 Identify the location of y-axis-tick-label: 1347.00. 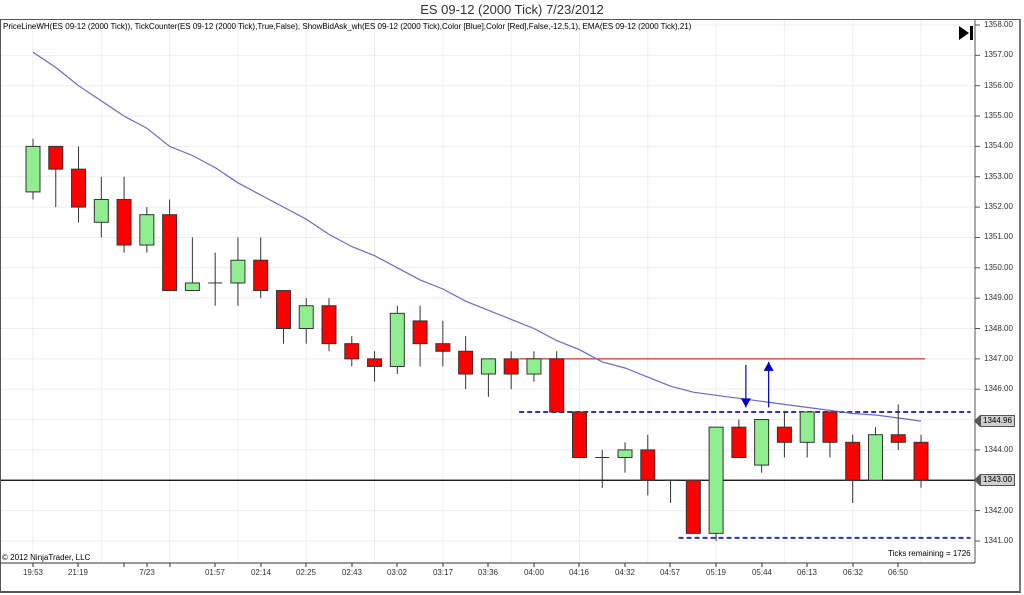
(998, 358).